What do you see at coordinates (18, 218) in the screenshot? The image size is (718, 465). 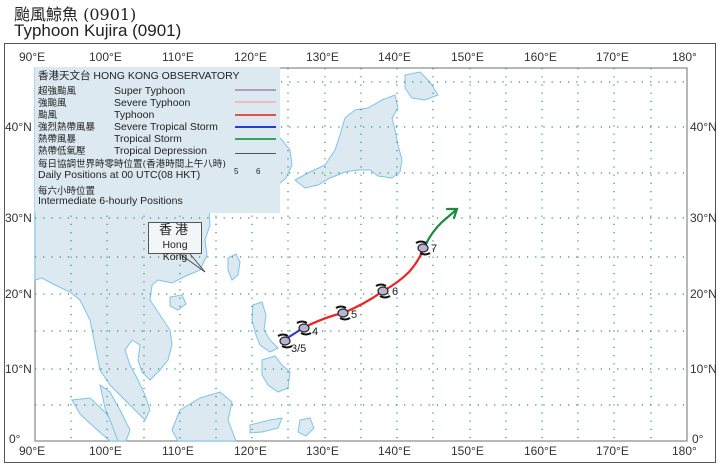 I see `y-label-left: 30°N` at bounding box center [18, 218].